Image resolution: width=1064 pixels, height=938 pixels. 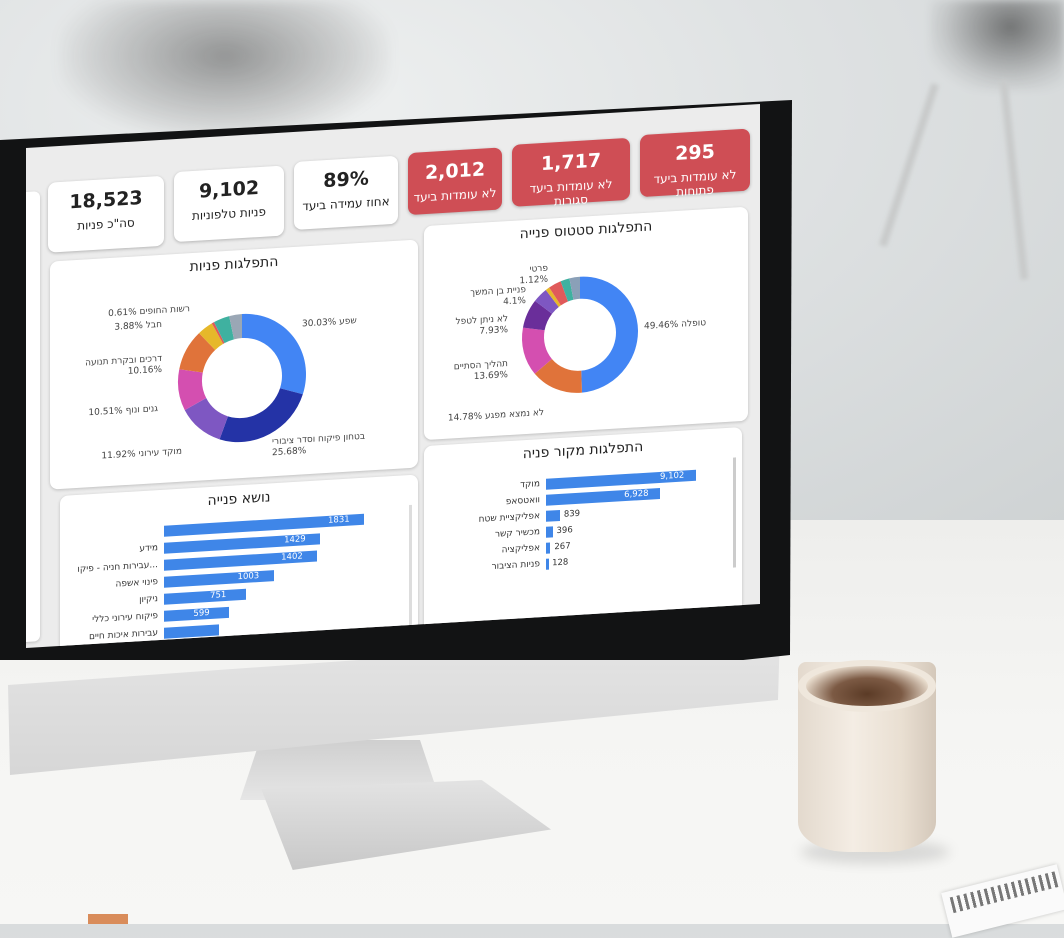 I want to click on kpi-label: סה"כ פניות, so click(x=106, y=224).